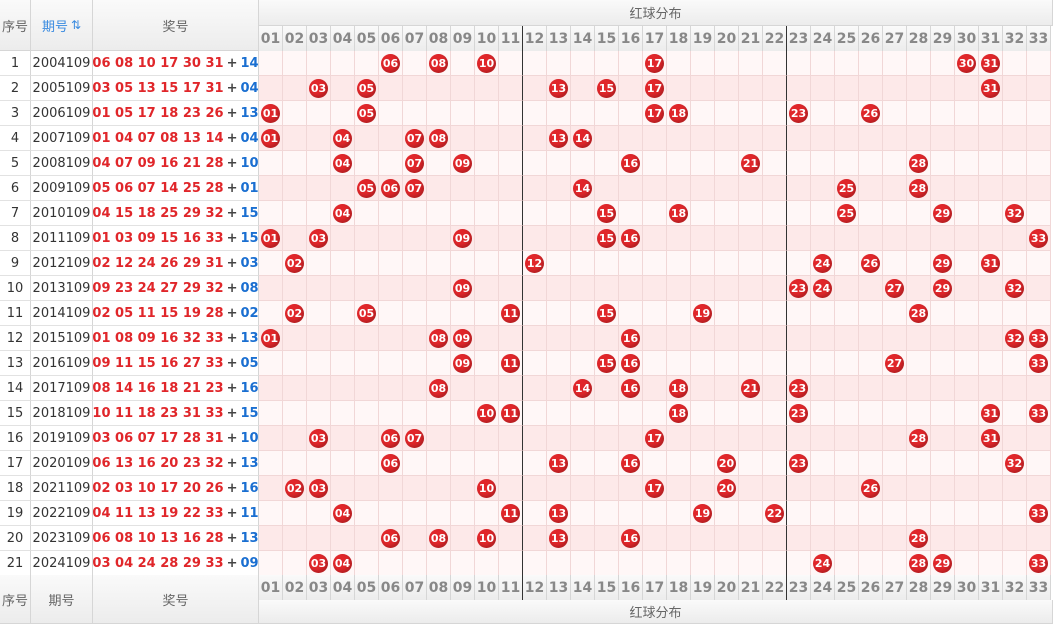 Image resolution: width=1053 pixels, height=624 pixels. What do you see at coordinates (175, 563) in the screenshot?
I see `row-winning-numbers: 03 04 24 28 29 33 +09` at bounding box center [175, 563].